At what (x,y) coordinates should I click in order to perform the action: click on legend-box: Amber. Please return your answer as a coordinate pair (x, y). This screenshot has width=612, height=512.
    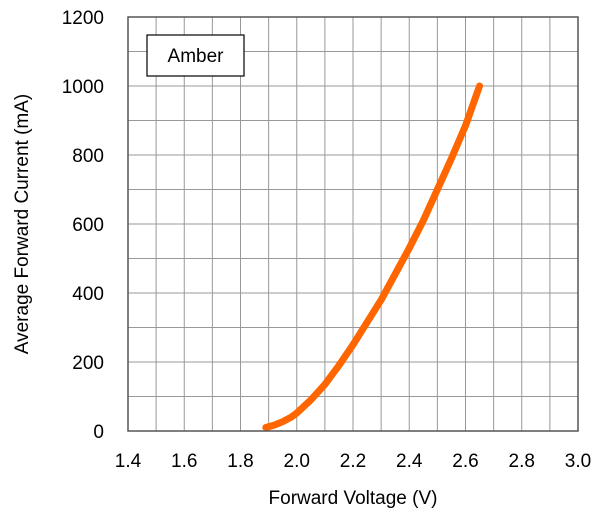
    Looking at the image, I should click on (195, 55).